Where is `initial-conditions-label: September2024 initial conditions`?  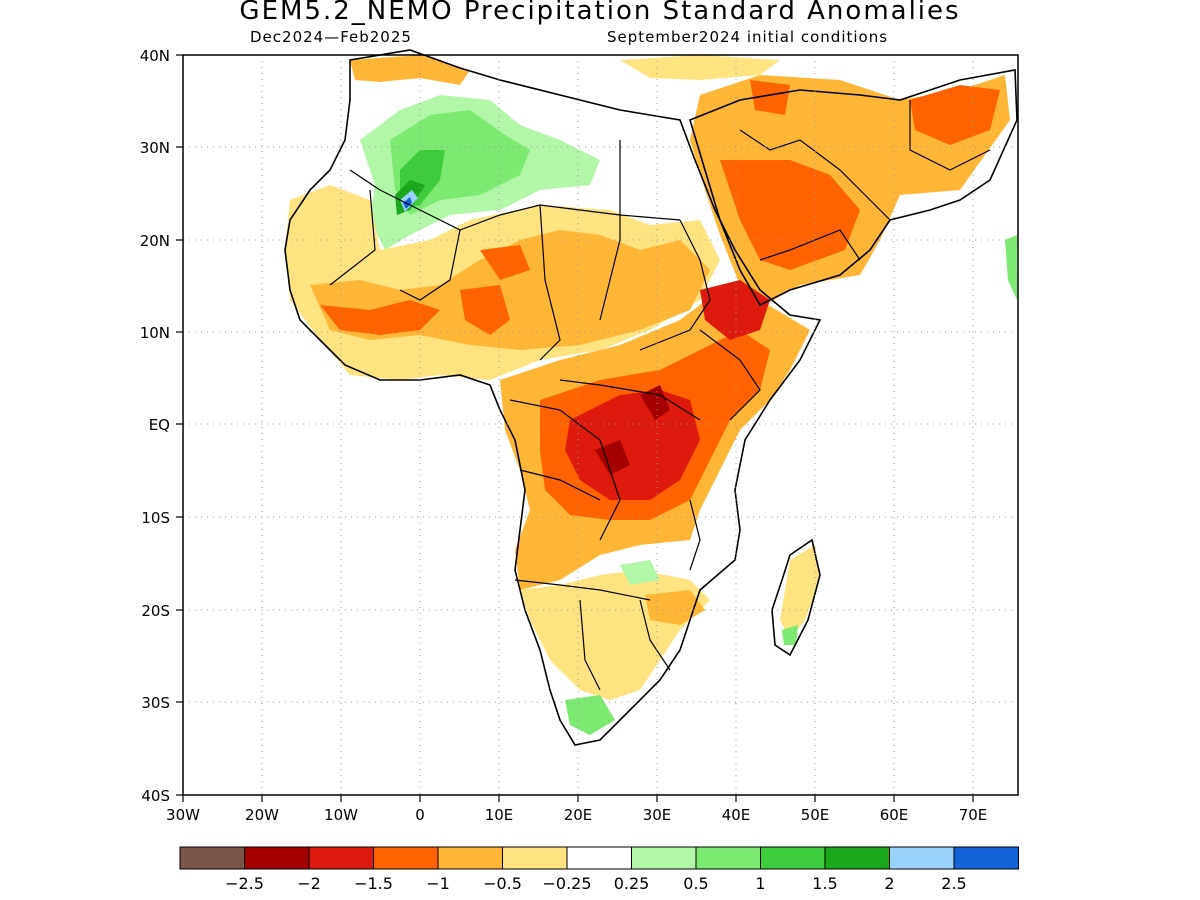
initial-conditions-label: September2024 initial conditions is located at coordinates (748, 37).